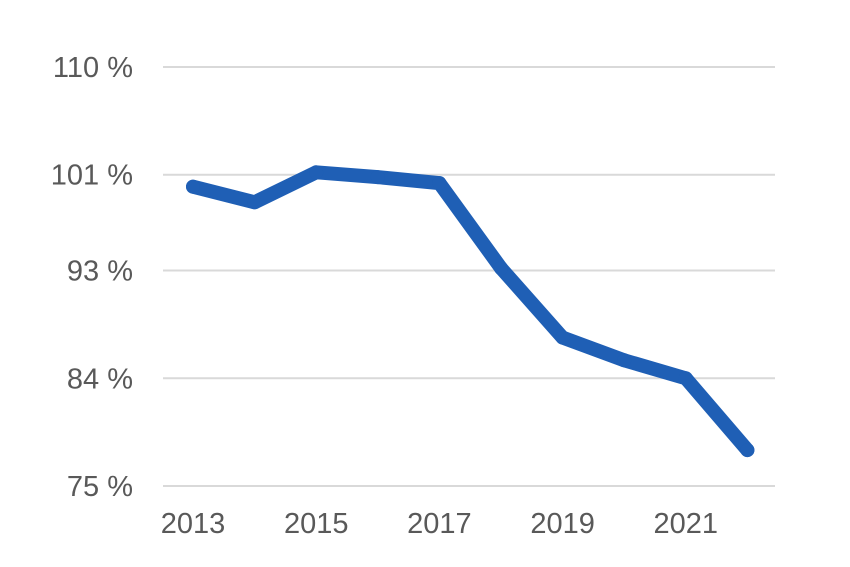 Image resolution: width=850 pixels, height=567 pixels. Describe the element at coordinates (100, 272) in the screenshot. I see `y-tick-label: 93 %` at that location.